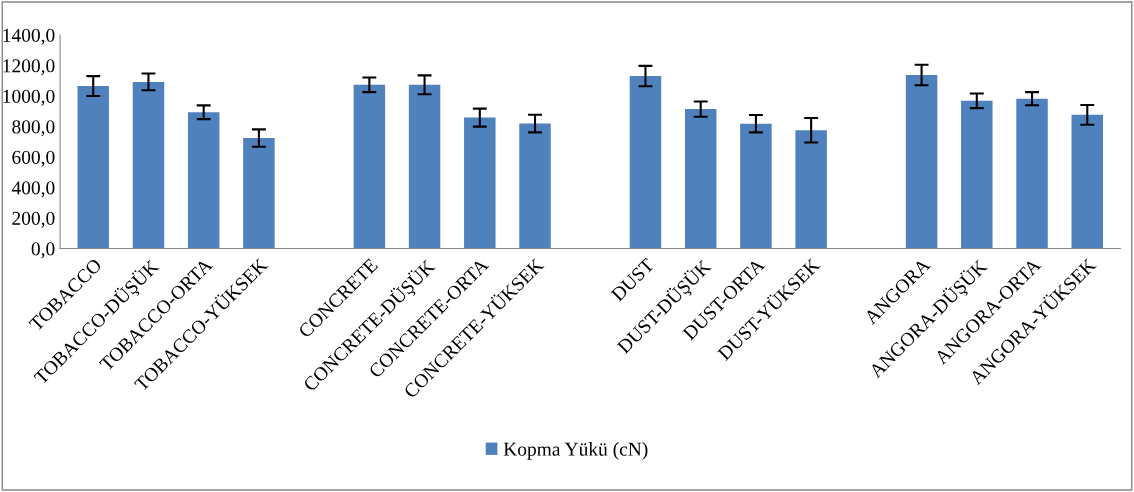 The image size is (1134, 492). What do you see at coordinates (33, 189) in the screenshot?
I see `y-tick-label: 400,0` at bounding box center [33, 189].